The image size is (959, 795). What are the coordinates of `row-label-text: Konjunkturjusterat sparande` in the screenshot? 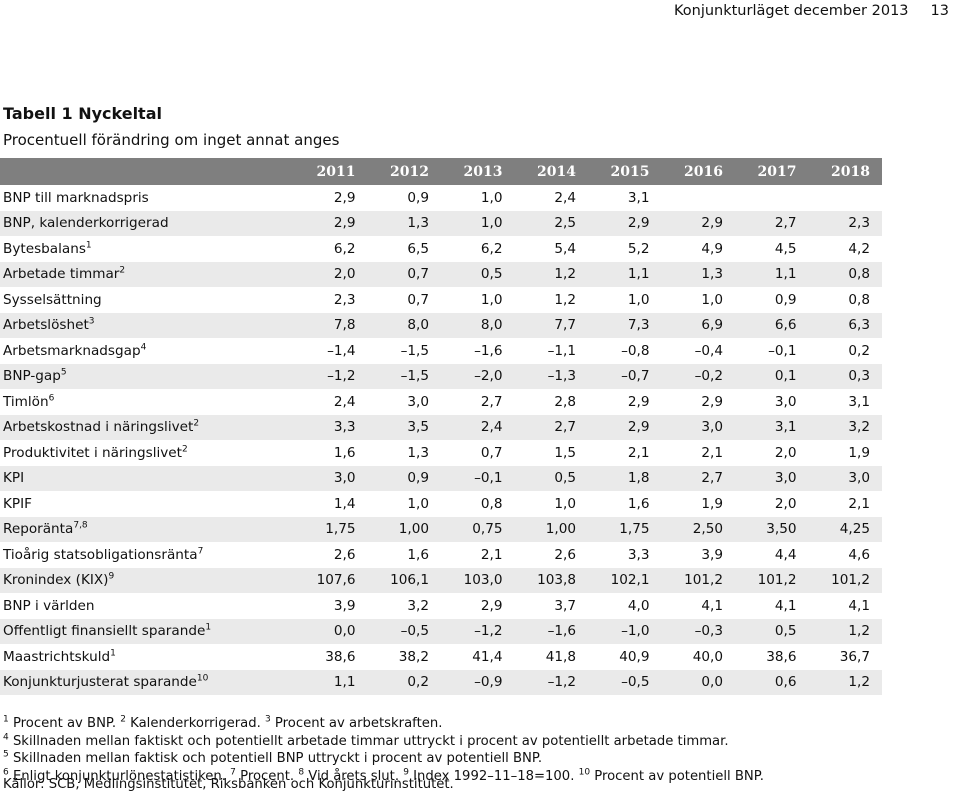 It's located at (100, 682).